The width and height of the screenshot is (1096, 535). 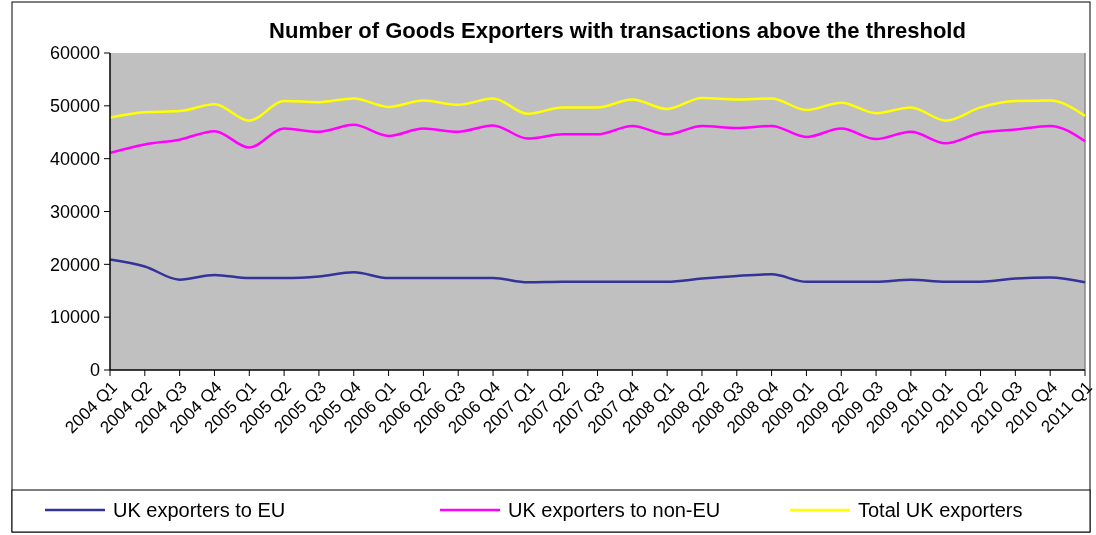 I want to click on y-tick-label: 50000, so click(x=74, y=106).